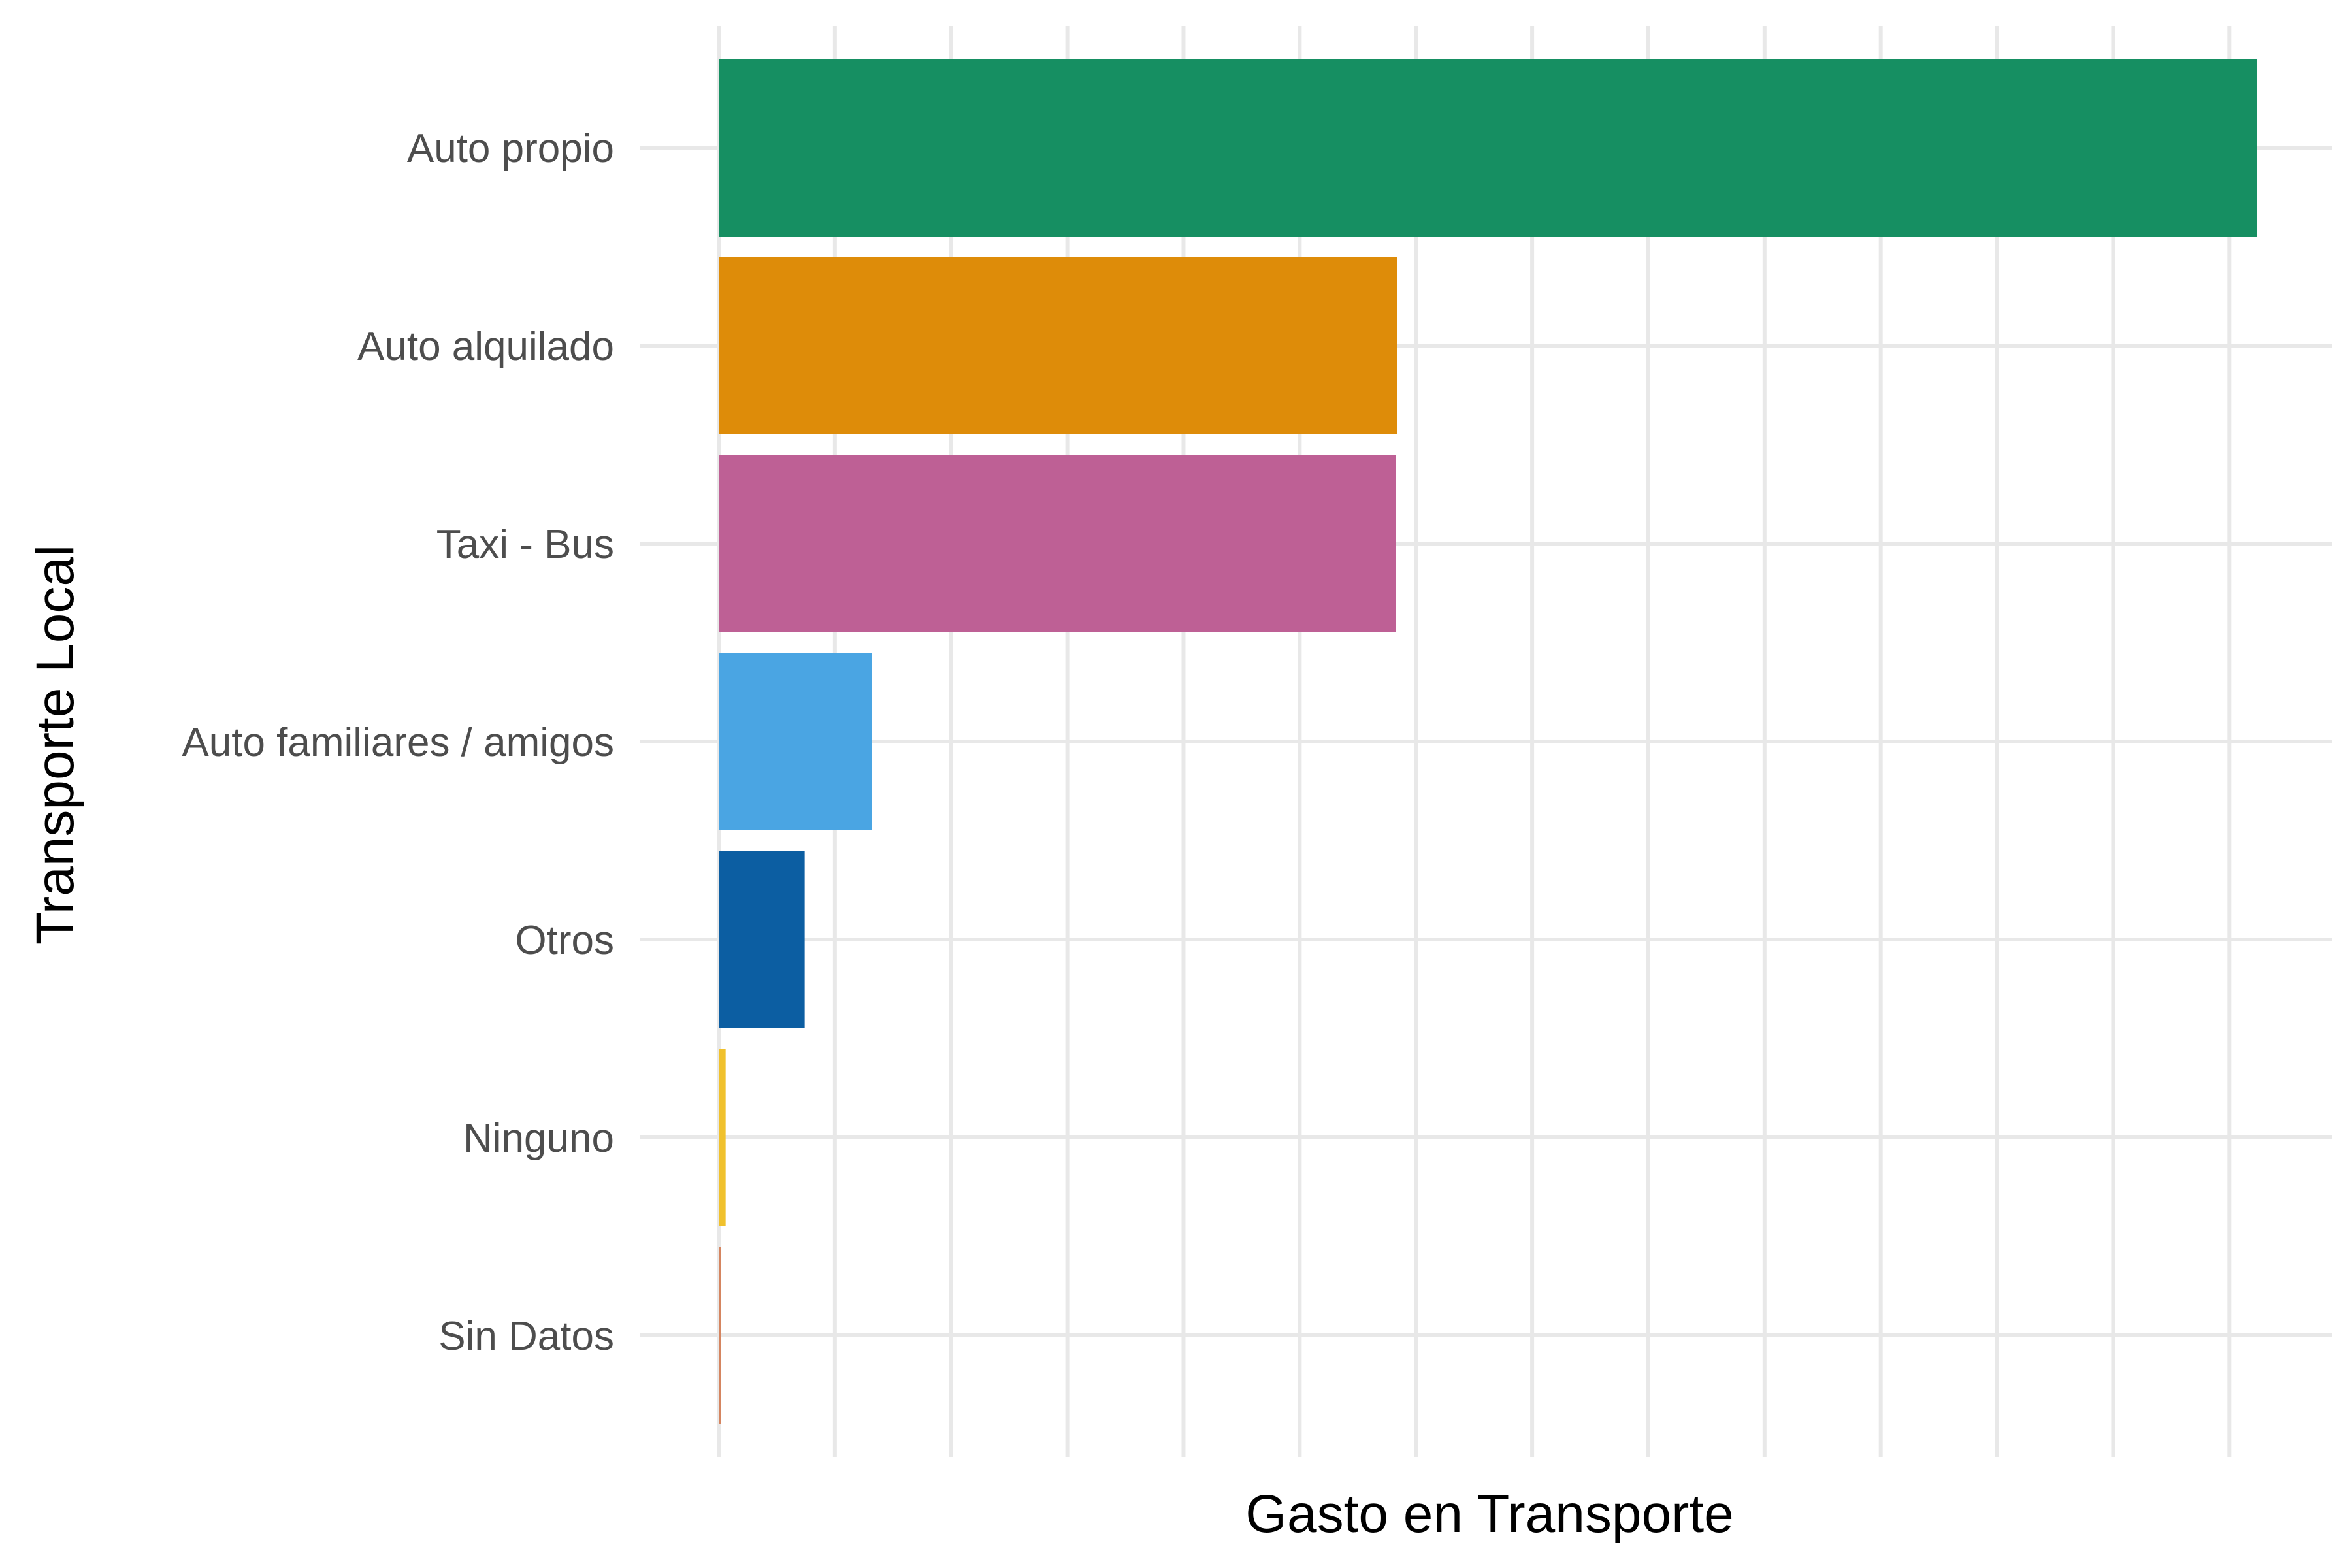 The width and height of the screenshot is (2352, 1568). What do you see at coordinates (55, 745) in the screenshot?
I see `y-axis-title: Transporte Local` at bounding box center [55, 745].